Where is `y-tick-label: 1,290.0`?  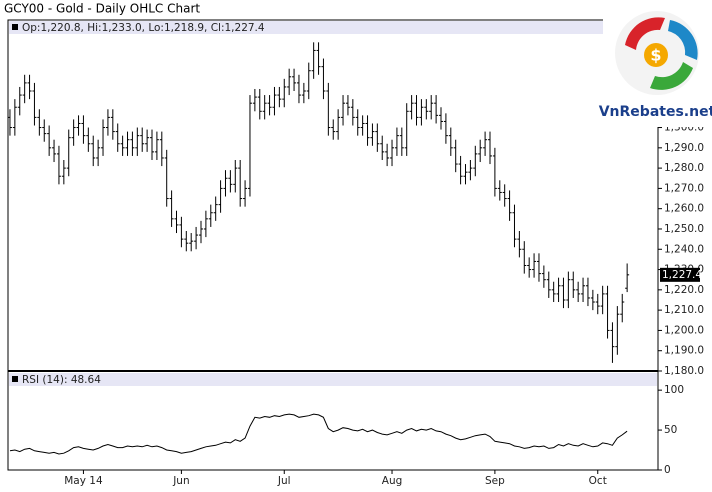
y-tick-label: 1,290.0 is located at coordinates (684, 148).